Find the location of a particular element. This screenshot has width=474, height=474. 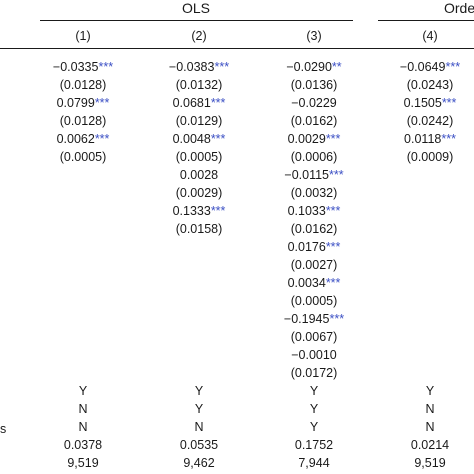

ordered-group-rule is located at coordinates (426, 20).